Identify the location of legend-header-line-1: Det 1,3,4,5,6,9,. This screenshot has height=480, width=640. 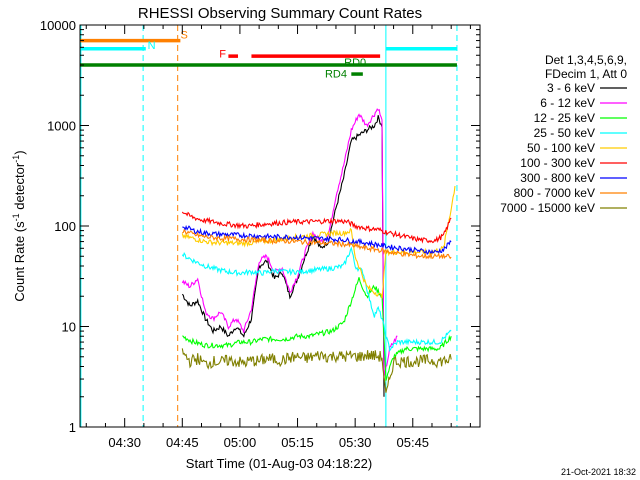
(586, 60).